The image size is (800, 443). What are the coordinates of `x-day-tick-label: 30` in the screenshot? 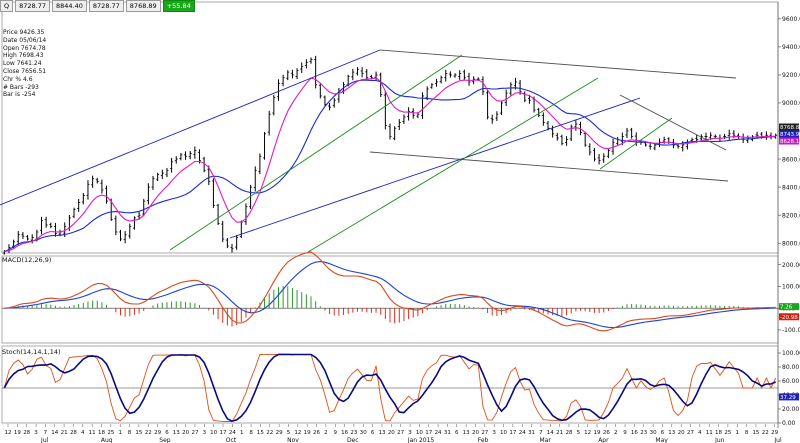 It's located at (653, 433).